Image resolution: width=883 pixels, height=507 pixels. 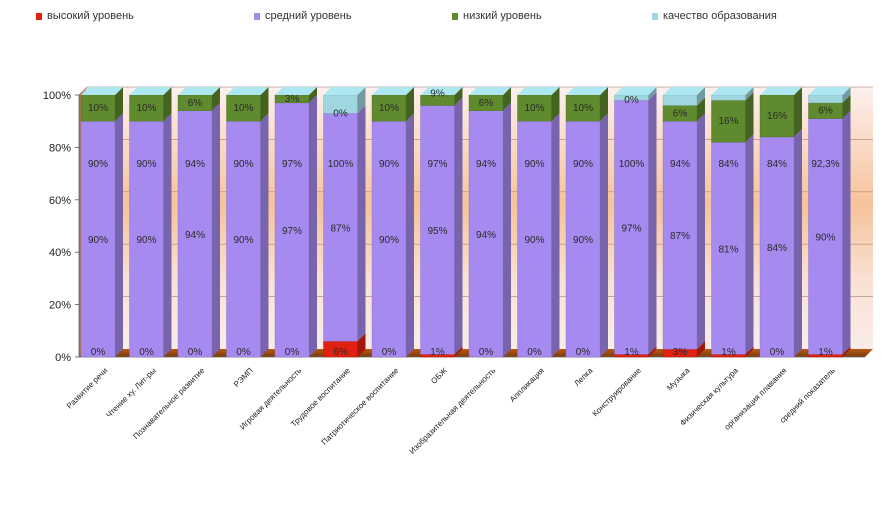 I want to click on y-tick-label: 100%, so click(x=57, y=96).